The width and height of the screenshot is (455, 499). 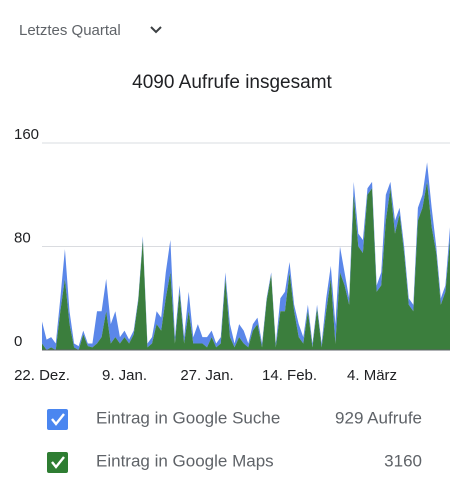 I want to click on y-tick-label: 0, so click(x=18, y=341).